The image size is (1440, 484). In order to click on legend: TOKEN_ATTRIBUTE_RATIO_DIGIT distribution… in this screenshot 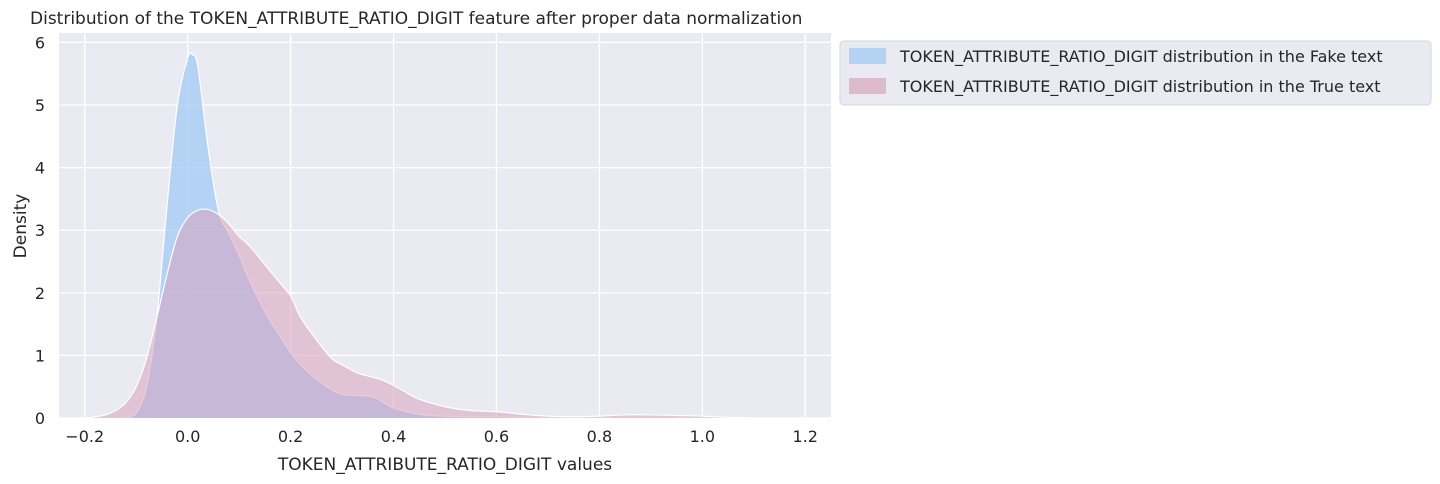, I will do `click(1135, 73)`.